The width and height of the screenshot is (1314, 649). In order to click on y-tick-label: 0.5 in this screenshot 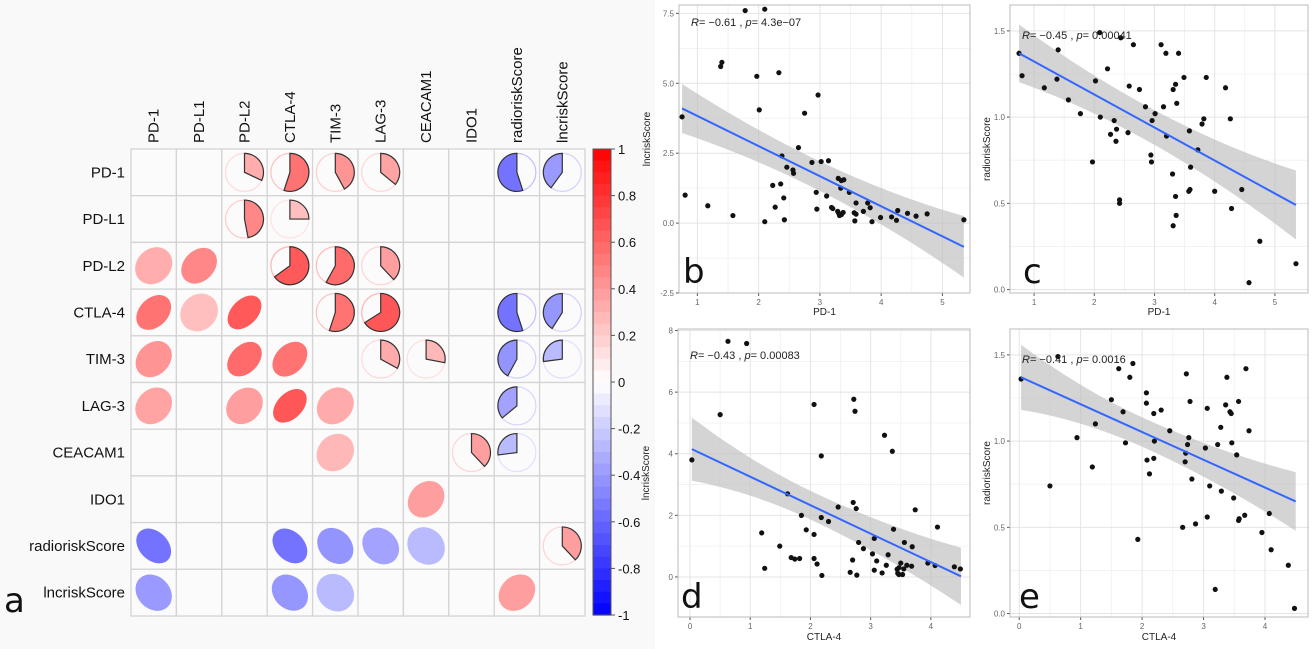, I will do `click(1000, 203)`.